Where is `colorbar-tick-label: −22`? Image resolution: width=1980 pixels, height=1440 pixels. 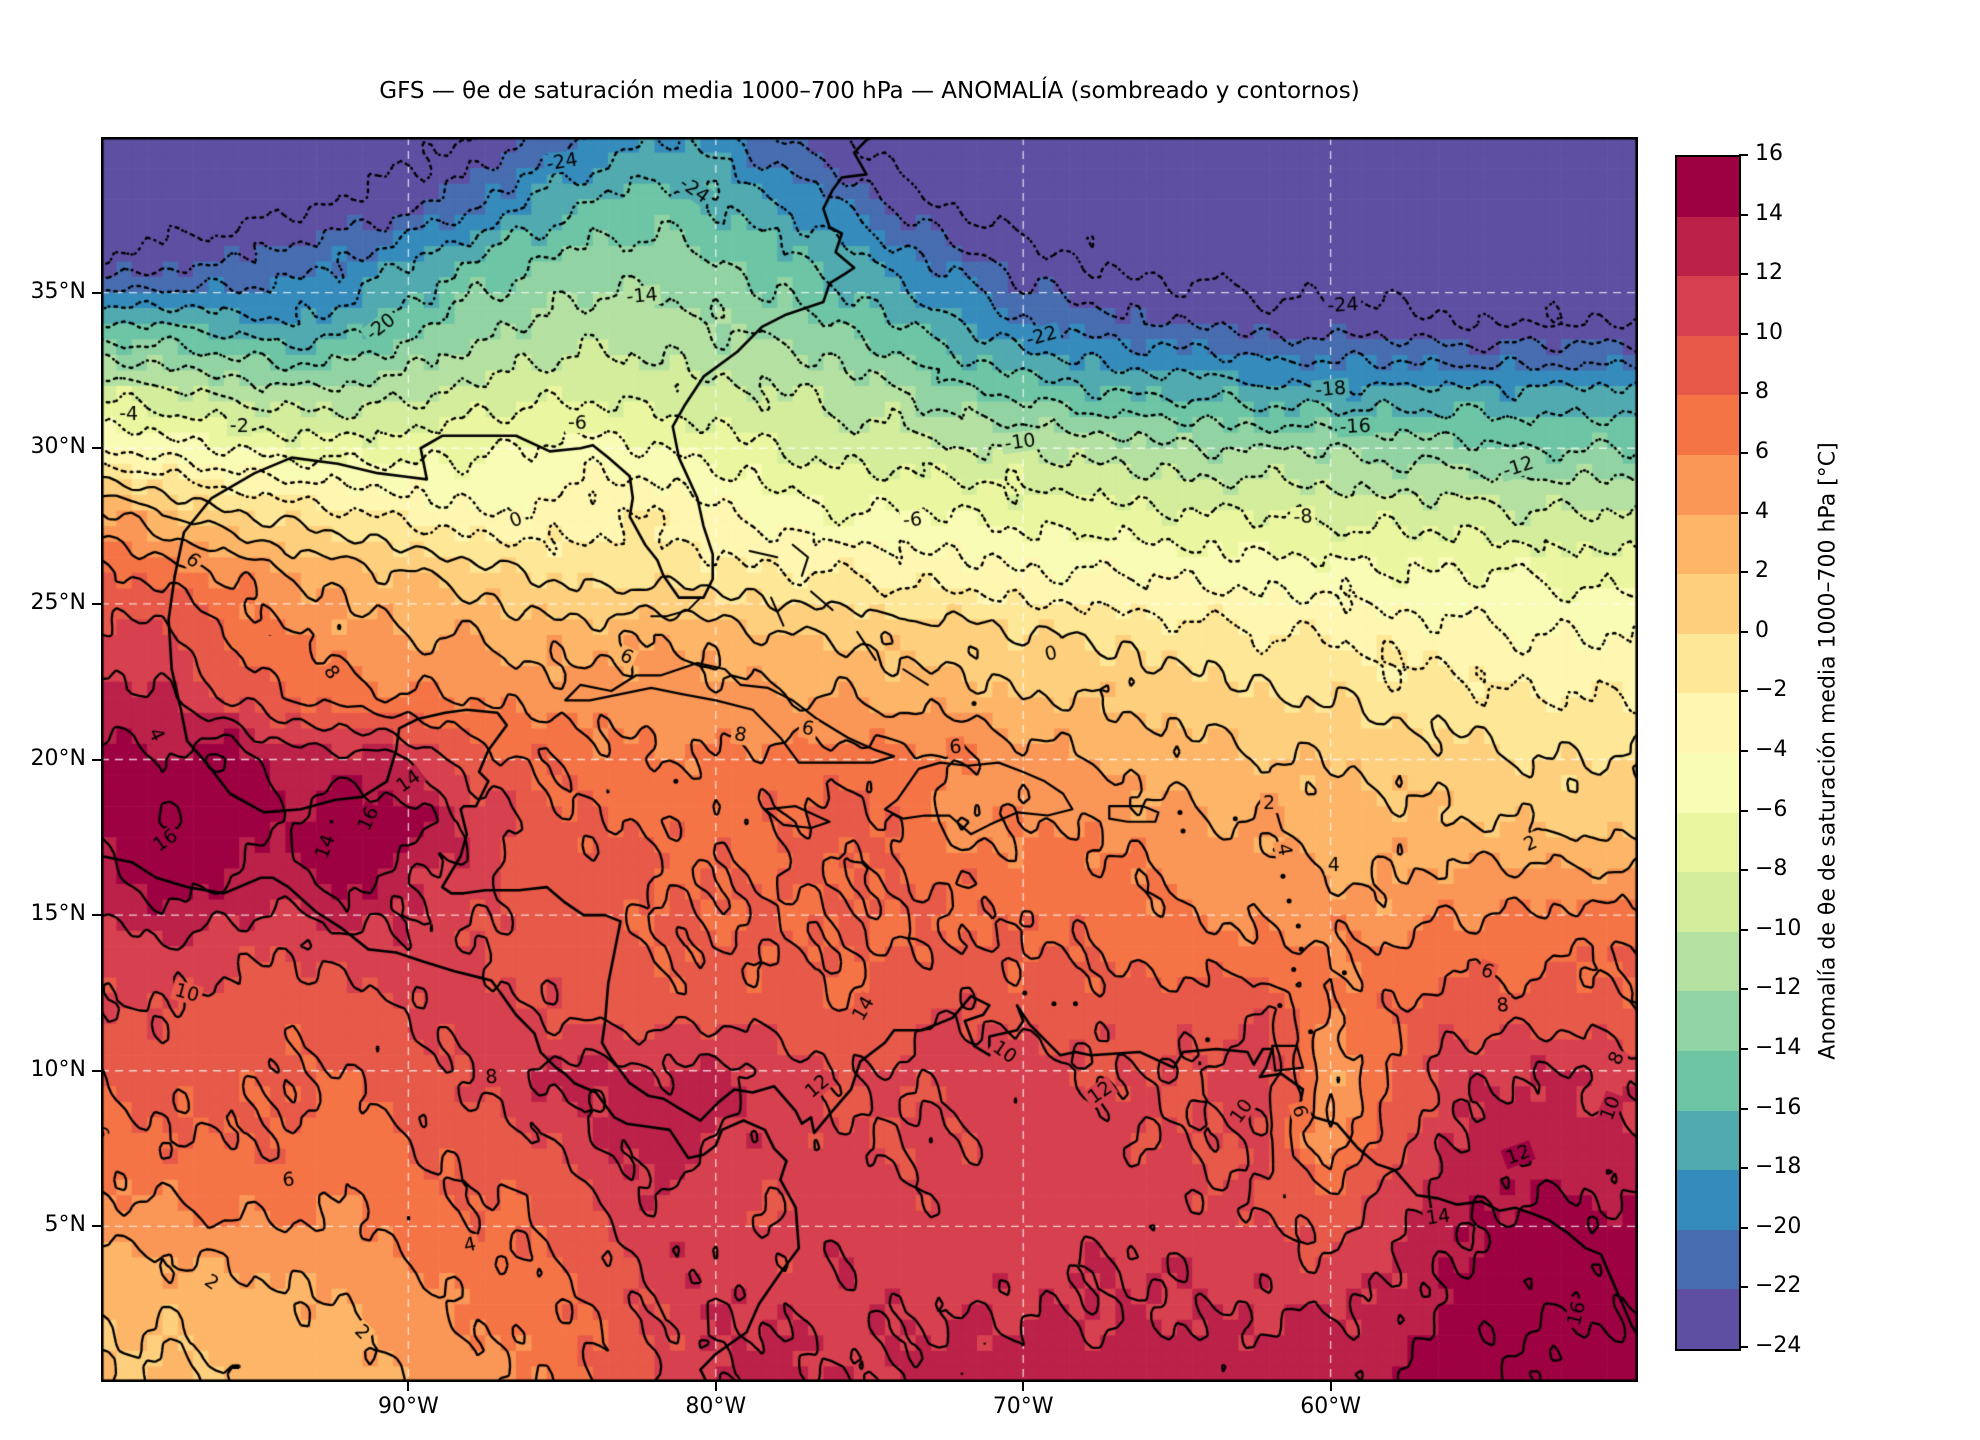
colorbar-tick-label: −22 is located at coordinates (1778, 1286).